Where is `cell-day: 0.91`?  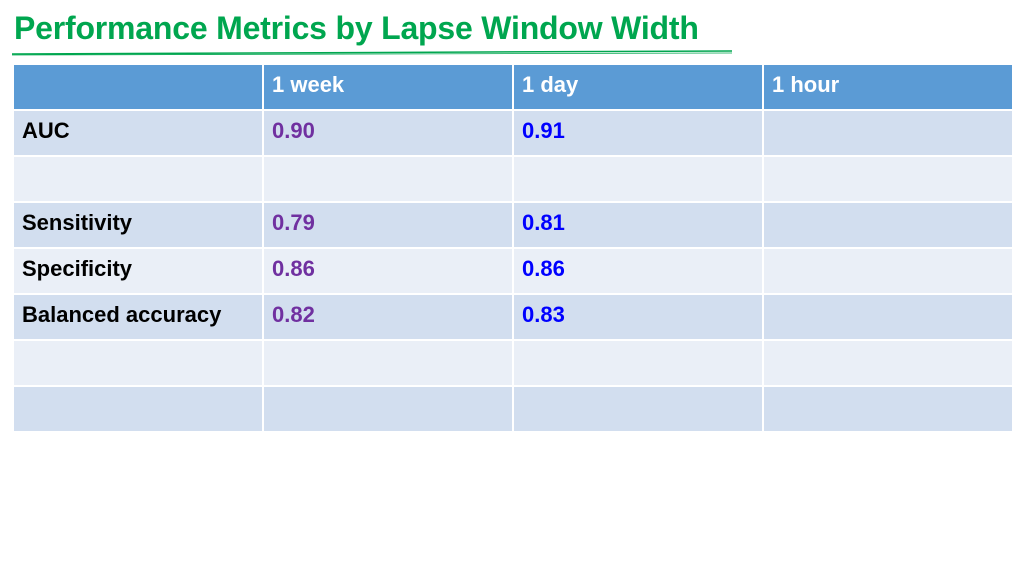
cell-day: 0.91 is located at coordinates (638, 133).